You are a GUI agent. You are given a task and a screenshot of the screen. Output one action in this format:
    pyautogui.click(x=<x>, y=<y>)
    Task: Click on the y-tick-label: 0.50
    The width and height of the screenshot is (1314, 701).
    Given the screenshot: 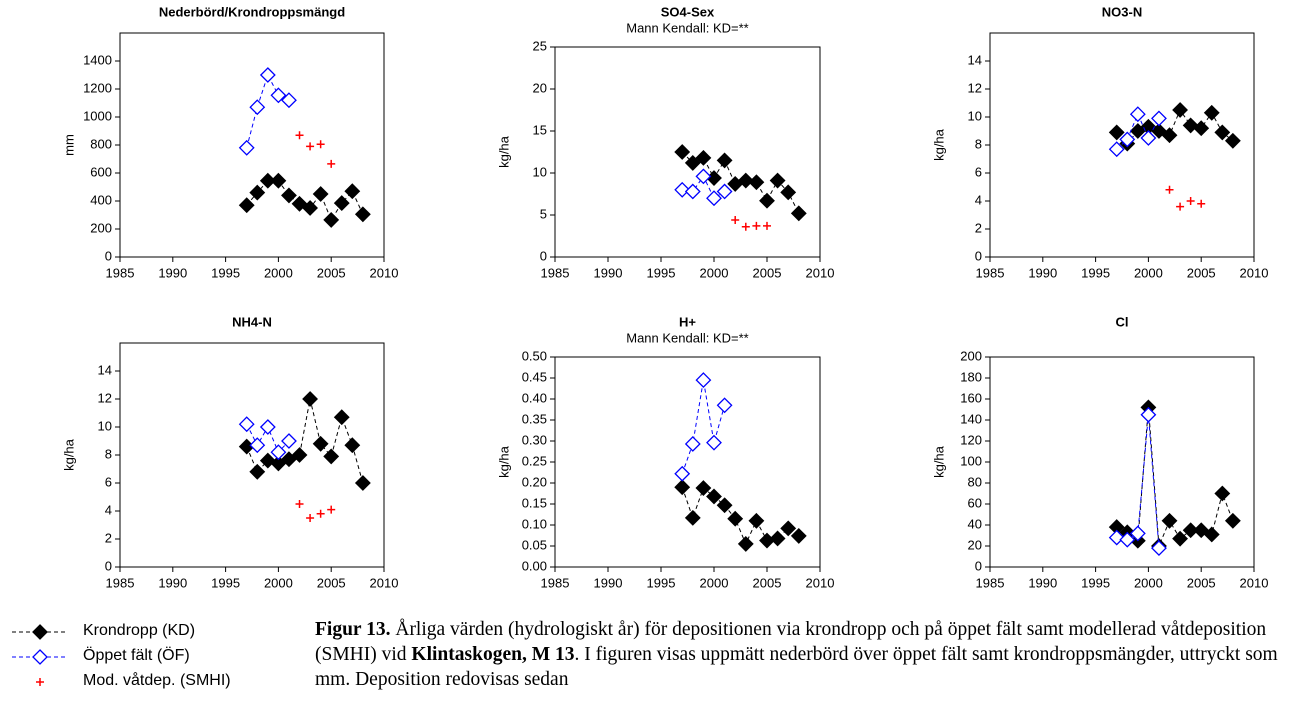 What is the action you would take?
    pyautogui.click(x=534, y=355)
    